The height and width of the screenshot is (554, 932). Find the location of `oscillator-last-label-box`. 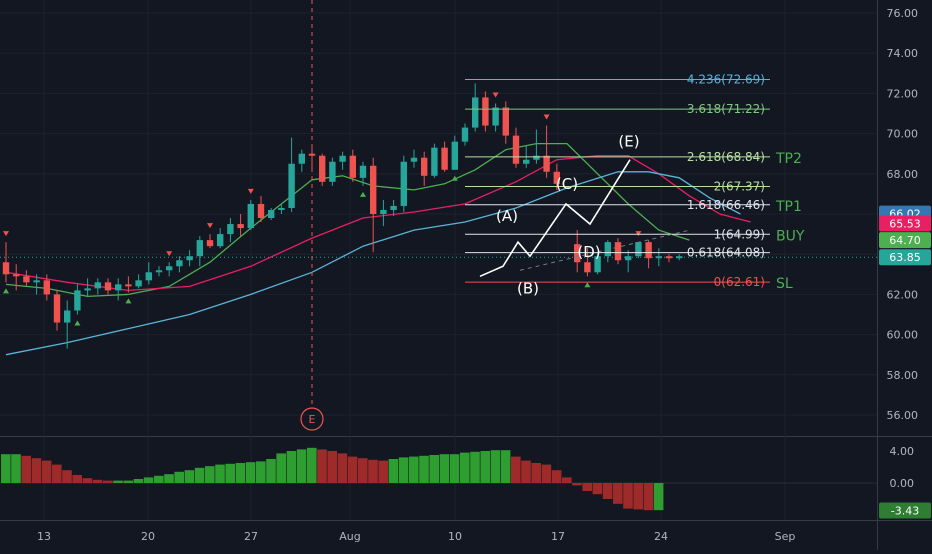

oscillator-last-label-box is located at coordinates (905, 510).